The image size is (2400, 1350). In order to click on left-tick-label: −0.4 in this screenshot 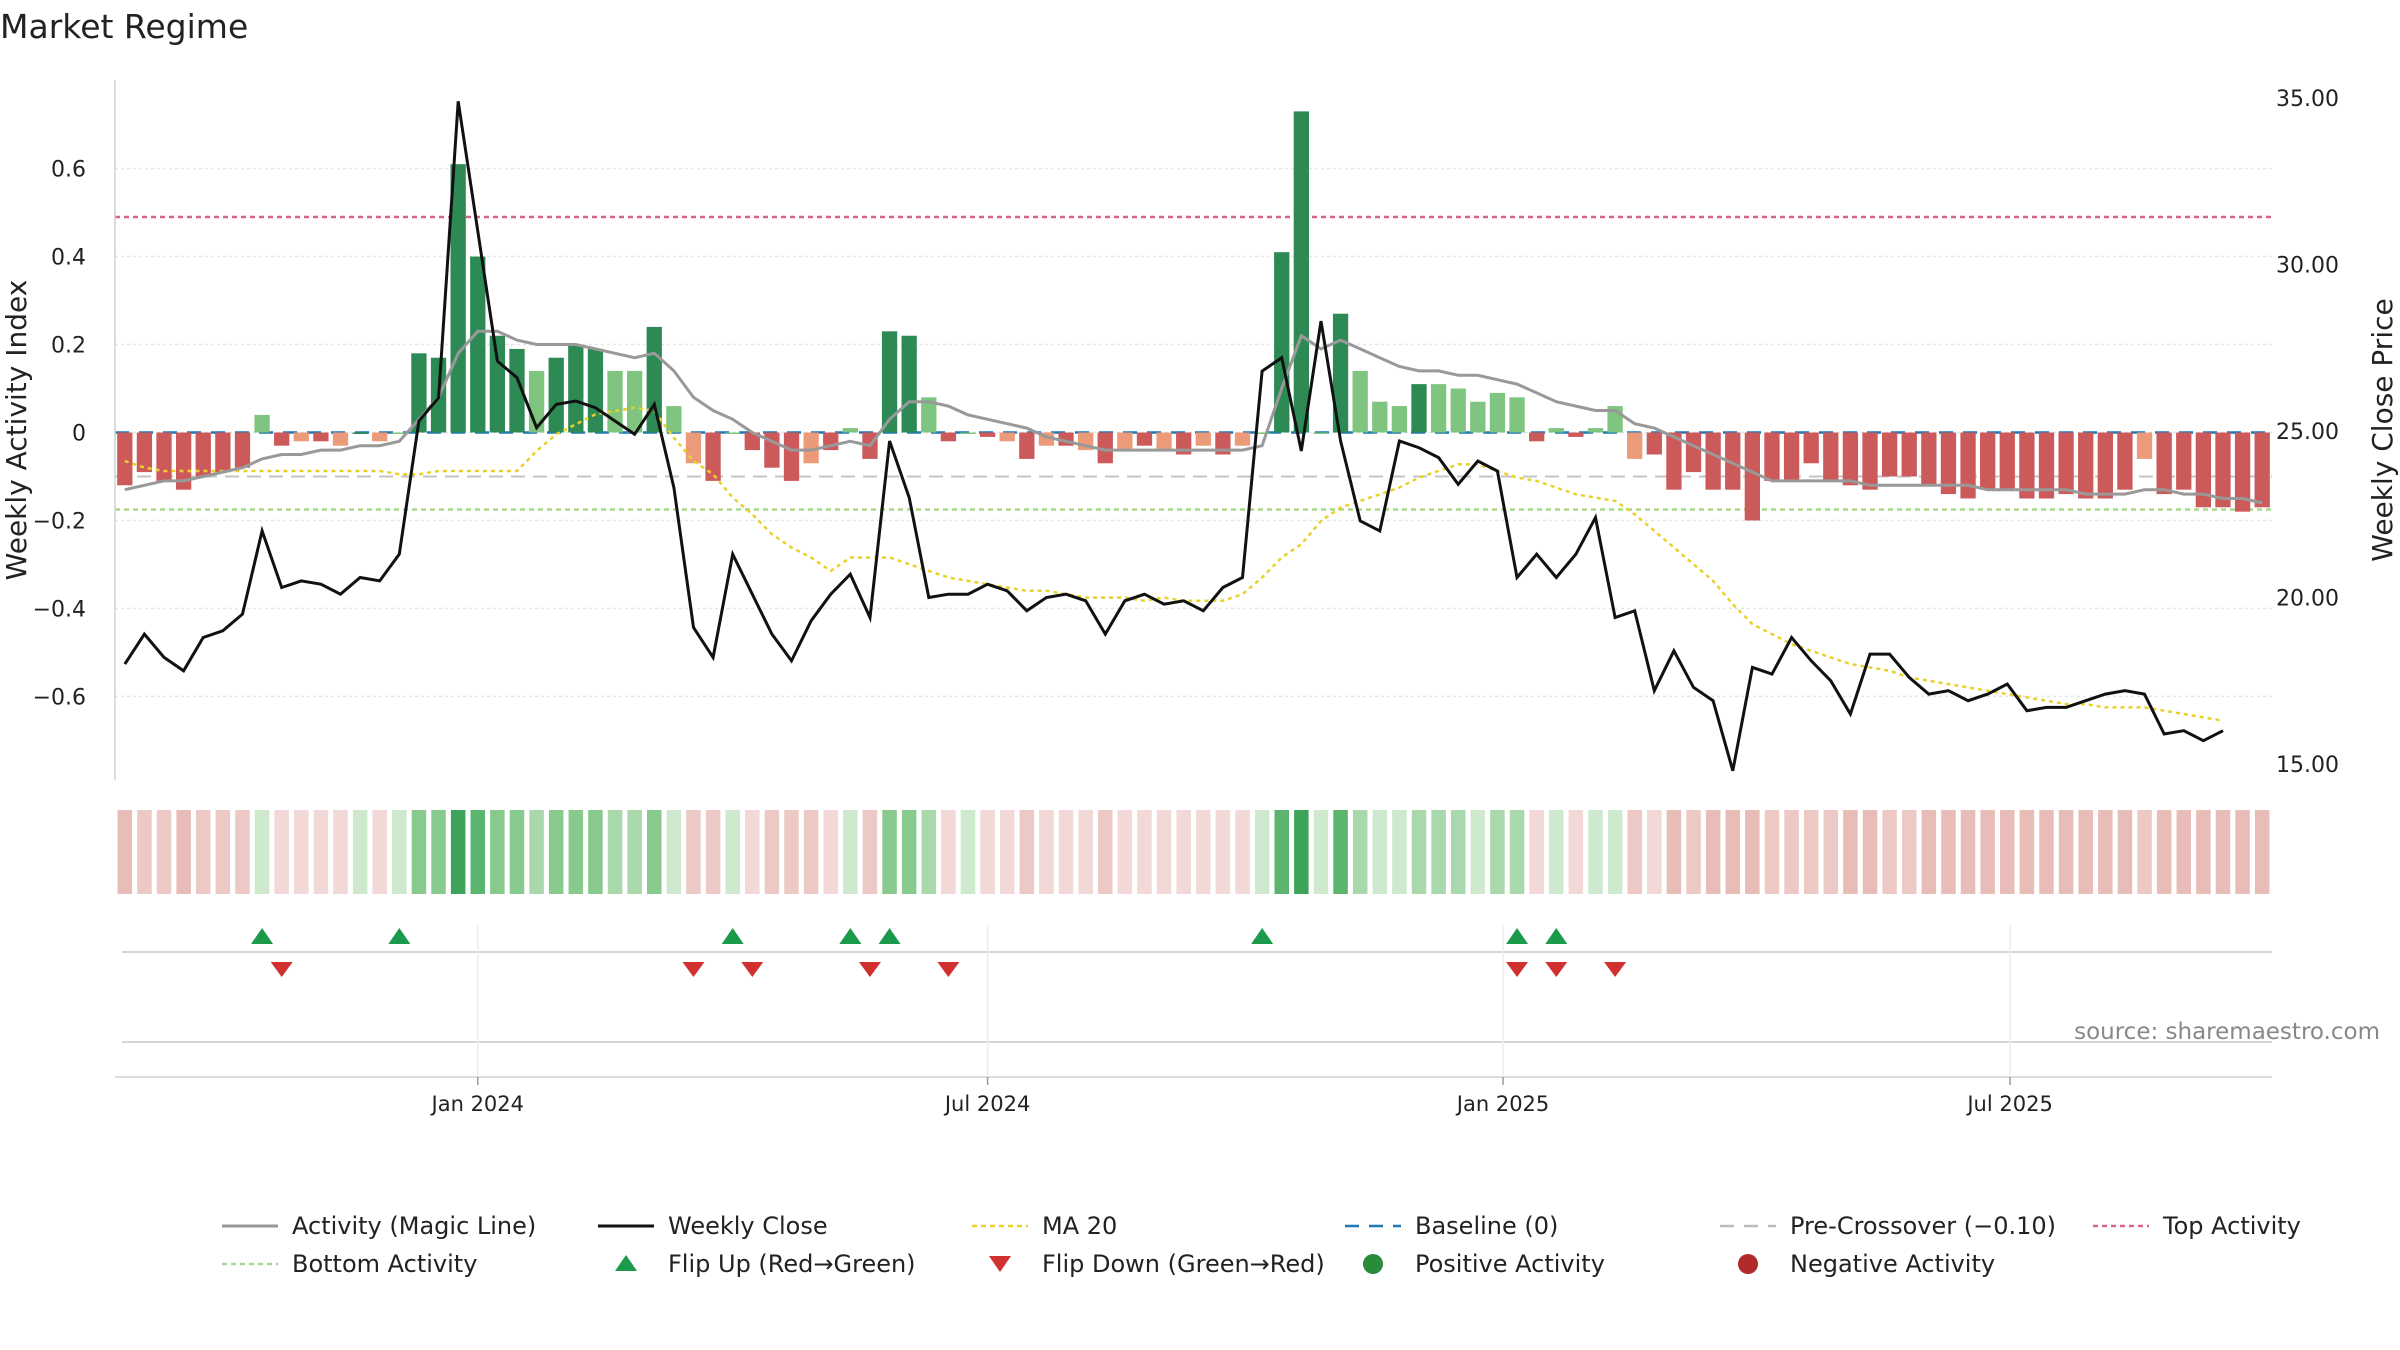, I will do `click(59, 609)`.